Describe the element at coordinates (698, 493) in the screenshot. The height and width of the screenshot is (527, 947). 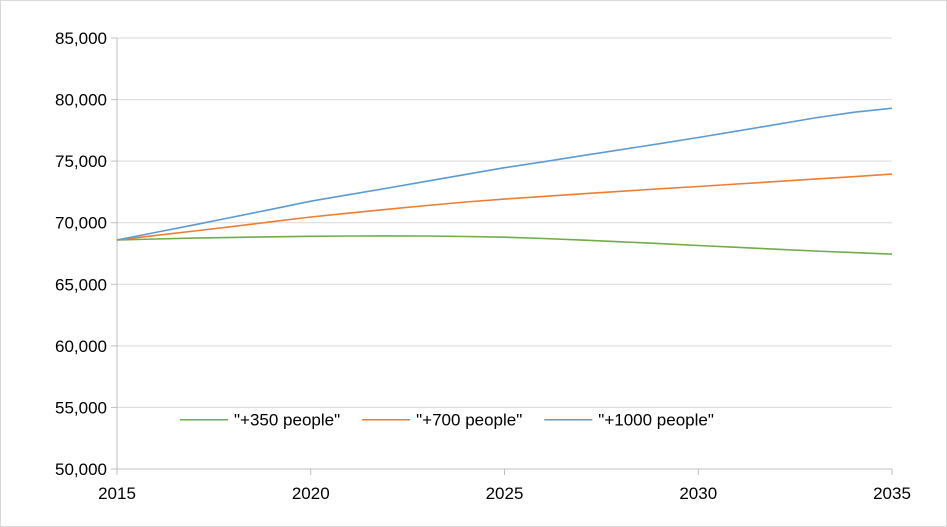
I see `x-tick-label: 2030` at that location.